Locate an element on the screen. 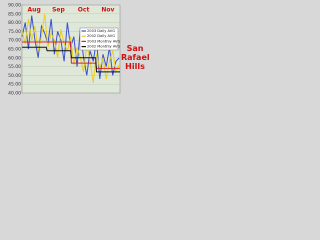 The width and height of the screenshot is (320, 240). month-label: Aug is located at coordinates (34, 10).